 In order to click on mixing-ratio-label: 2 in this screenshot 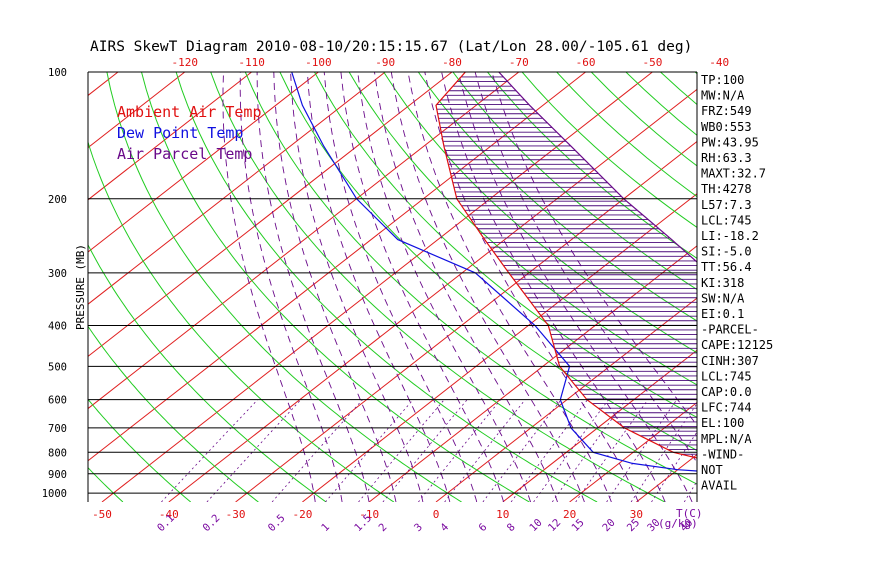, I will do `click(383, 527)`.